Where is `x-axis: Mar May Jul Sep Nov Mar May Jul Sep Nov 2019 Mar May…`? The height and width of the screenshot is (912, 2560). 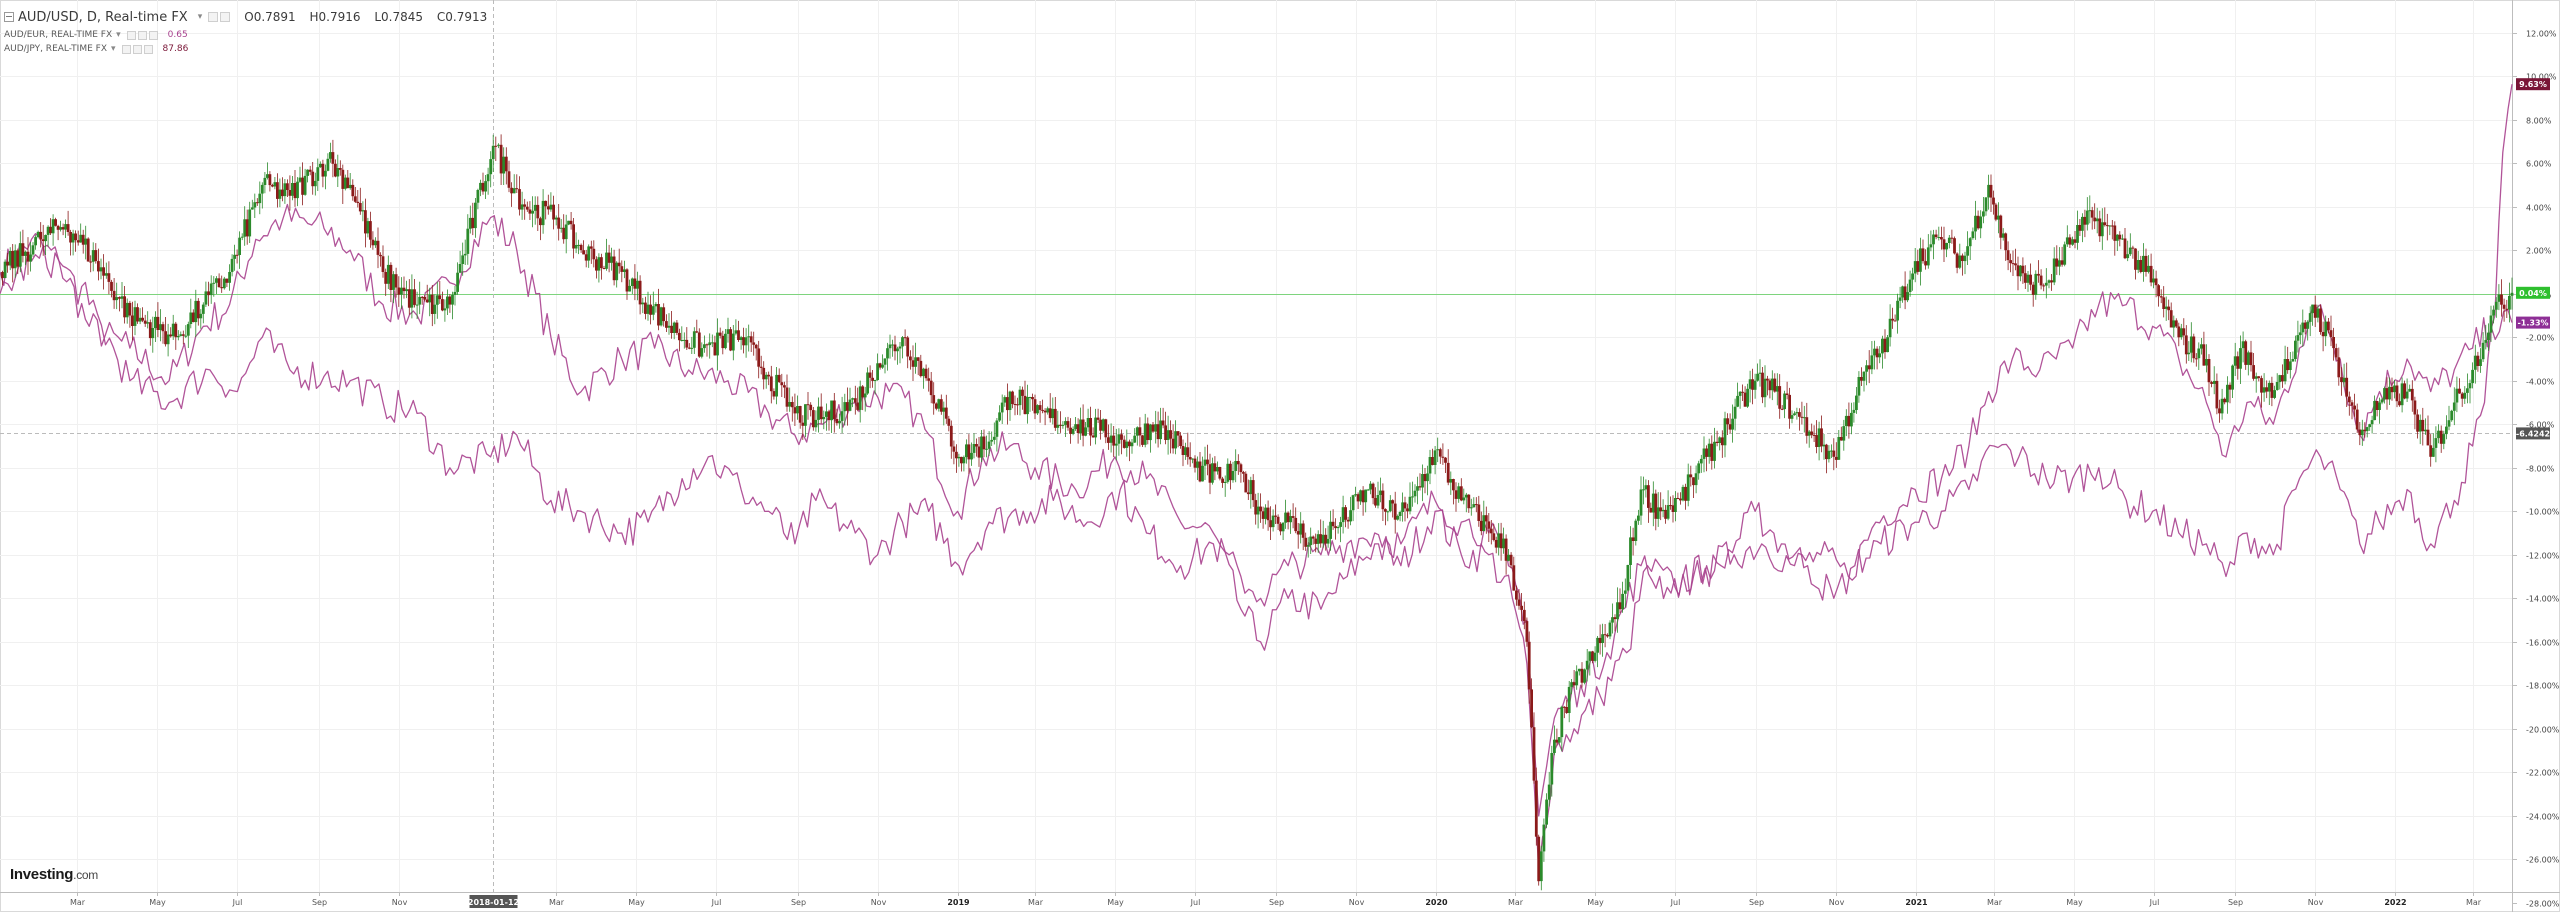
x-axis: Mar May Jul Sep Nov Mar May Jul Sep Nov 2019 Mar May… is located at coordinates (1276, 899).